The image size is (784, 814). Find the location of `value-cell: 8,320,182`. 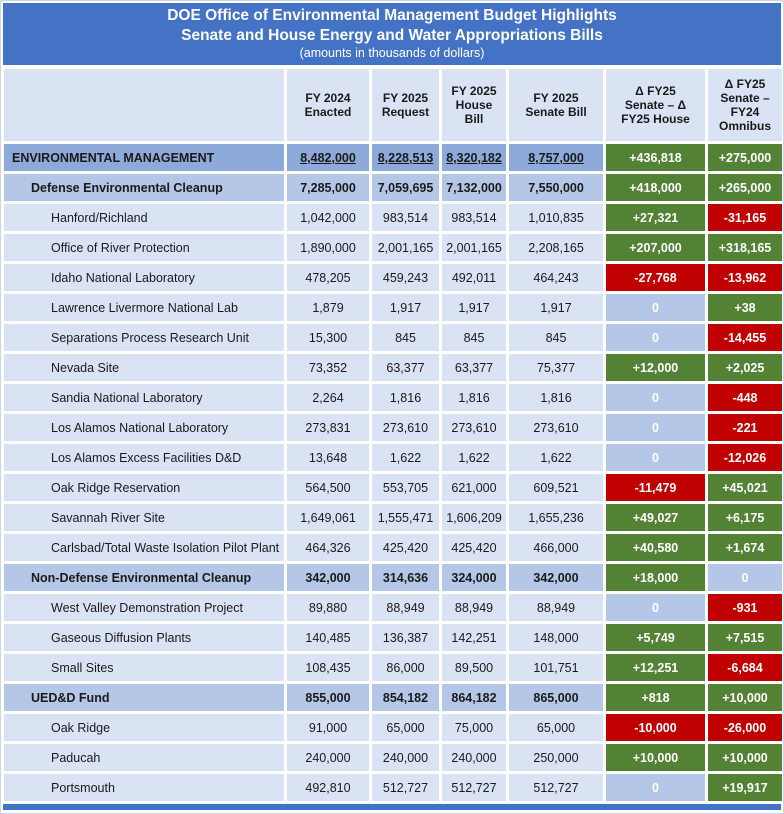

value-cell: 8,320,182 is located at coordinates (474, 157).